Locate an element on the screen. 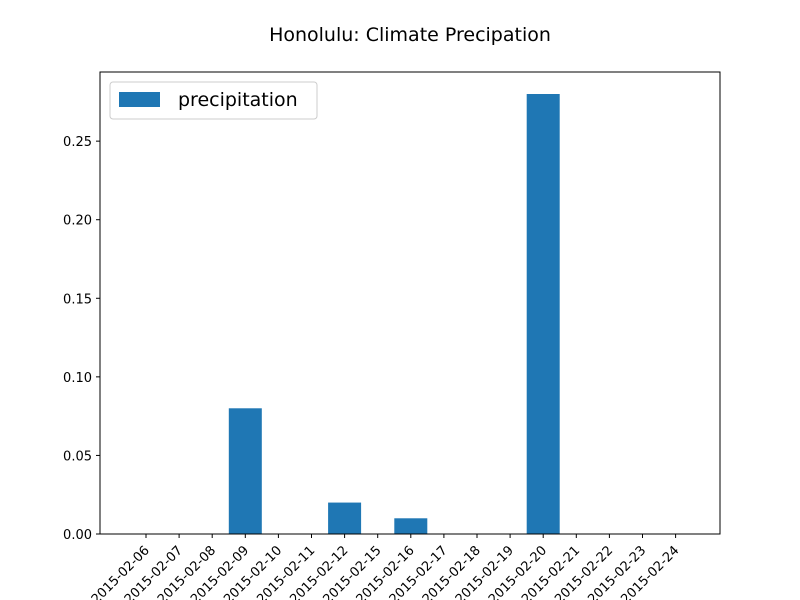 This screenshot has height=600, width=800. legend-swatch is located at coordinates (139, 99).